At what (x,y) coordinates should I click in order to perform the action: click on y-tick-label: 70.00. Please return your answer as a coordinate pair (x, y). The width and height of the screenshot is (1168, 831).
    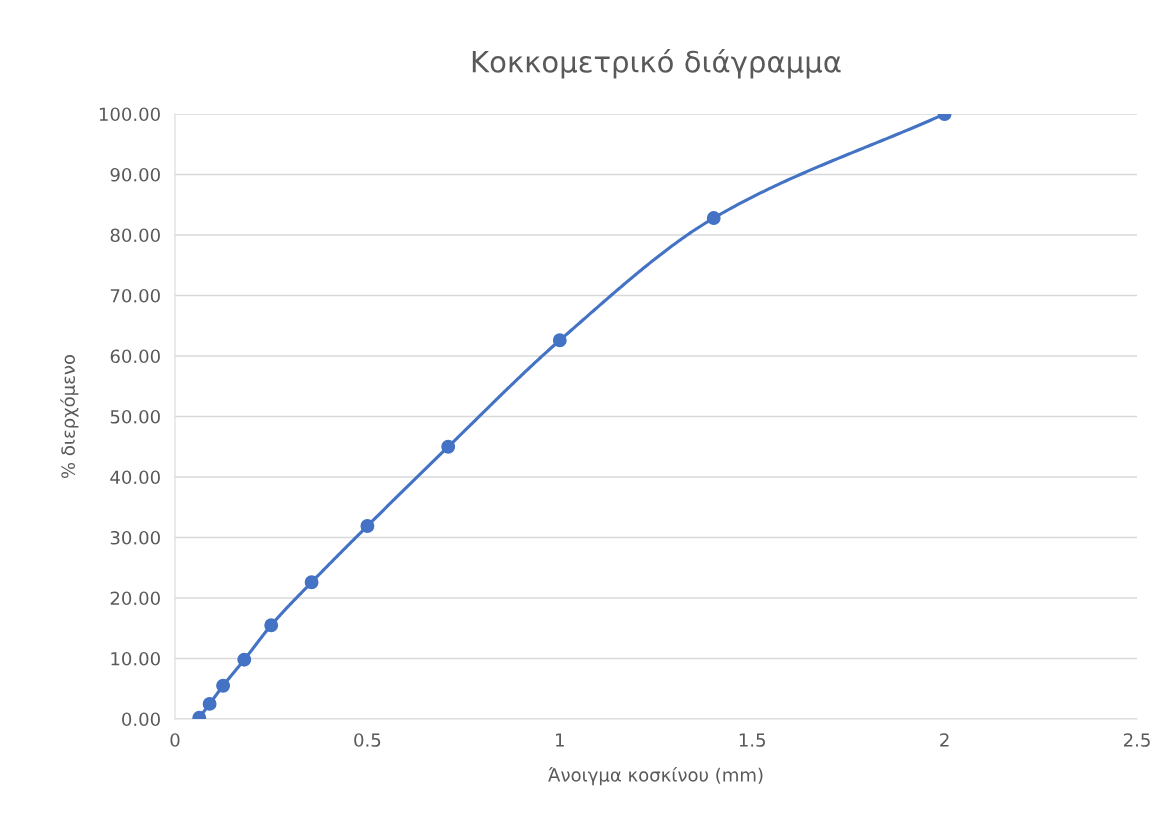
    Looking at the image, I should click on (135, 295).